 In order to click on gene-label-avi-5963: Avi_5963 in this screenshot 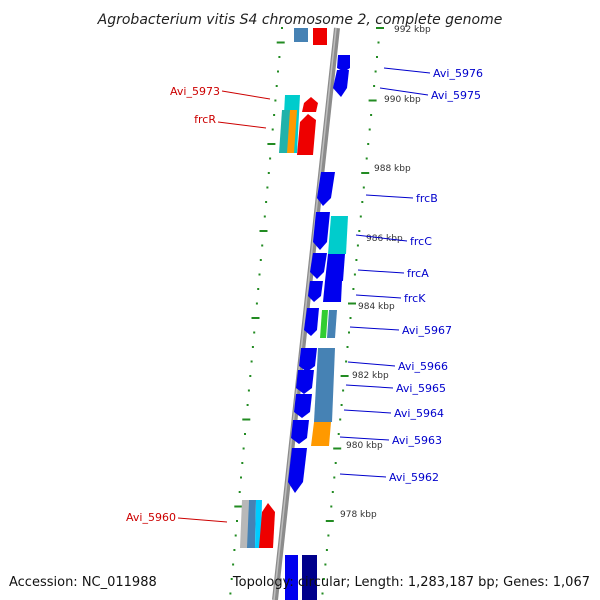, I will do `click(417, 440)`.